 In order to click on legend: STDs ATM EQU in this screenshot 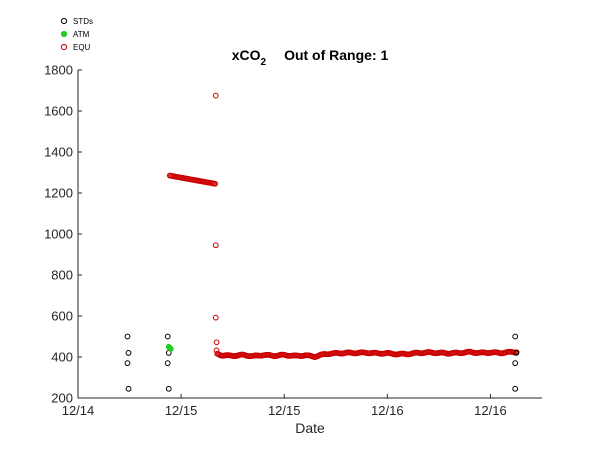, I will do `click(76, 34)`.